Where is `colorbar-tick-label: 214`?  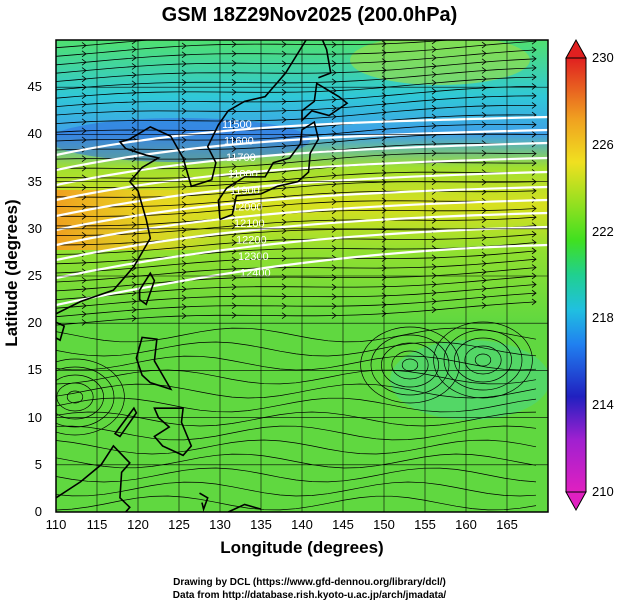
colorbar-tick-label: 214 is located at coordinates (603, 405).